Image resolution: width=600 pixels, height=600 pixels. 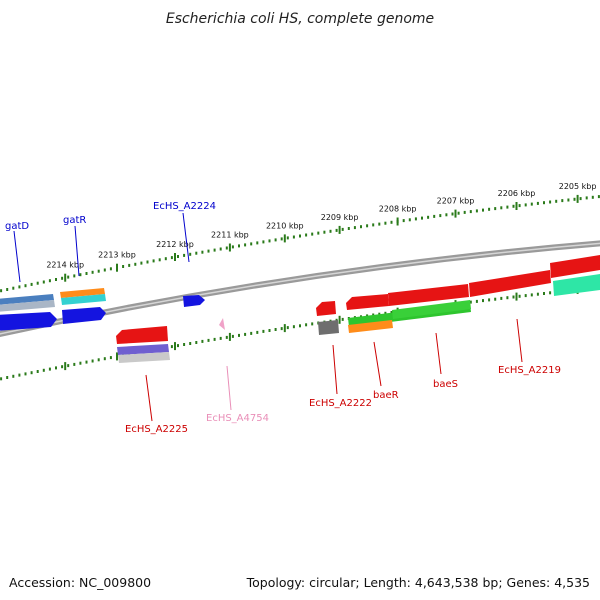 What do you see at coordinates (367, 302) in the screenshot?
I see `gene-feature-baer` at bounding box center [367, 302].